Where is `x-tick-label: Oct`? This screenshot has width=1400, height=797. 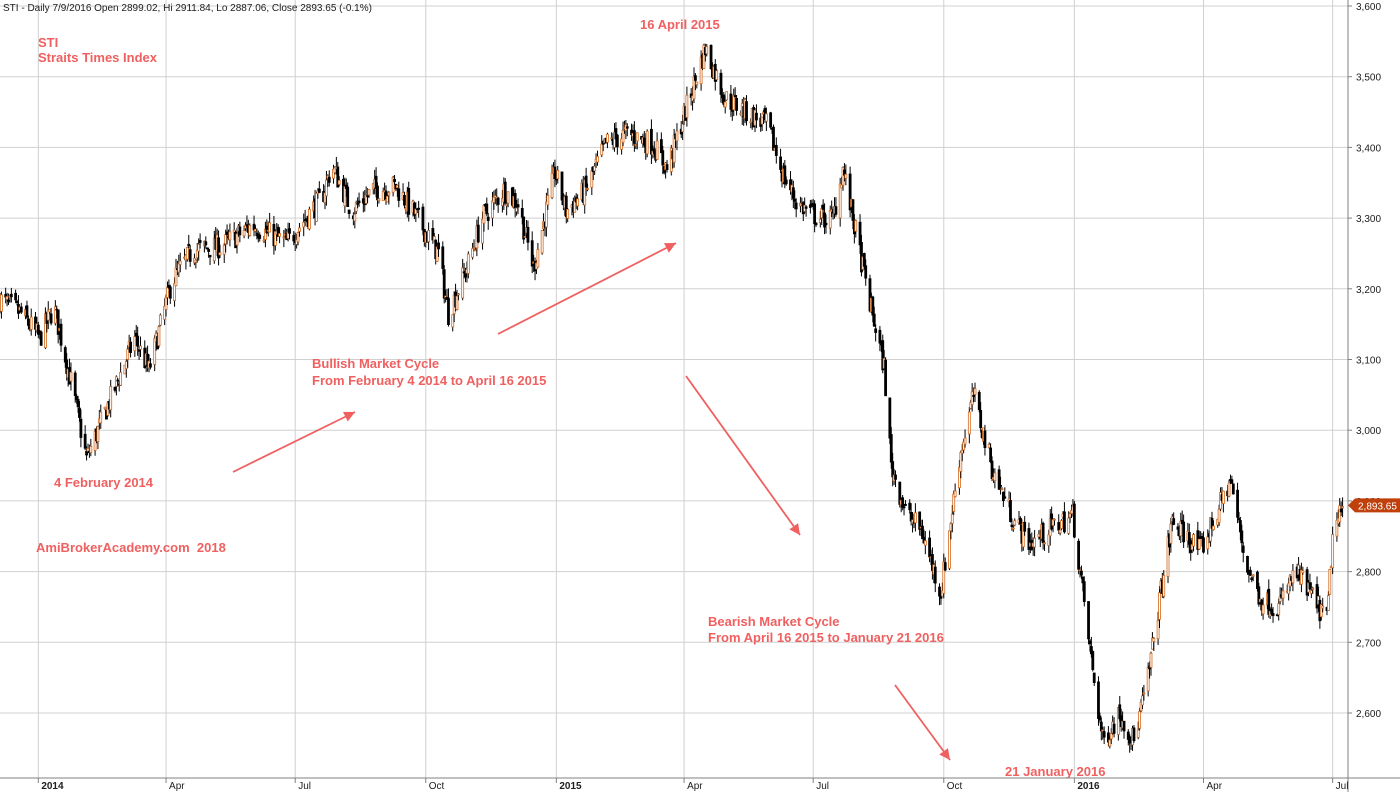 x-tick-label: Oct is located at coordinates (955, 786).